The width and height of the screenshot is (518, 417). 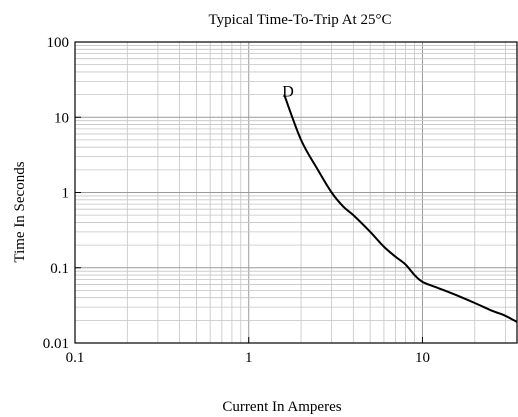 What do you see at coordinates (59, 269) in the screenshot?
I see `y-tick-label: 0.1` at bounding box center [59, 269].